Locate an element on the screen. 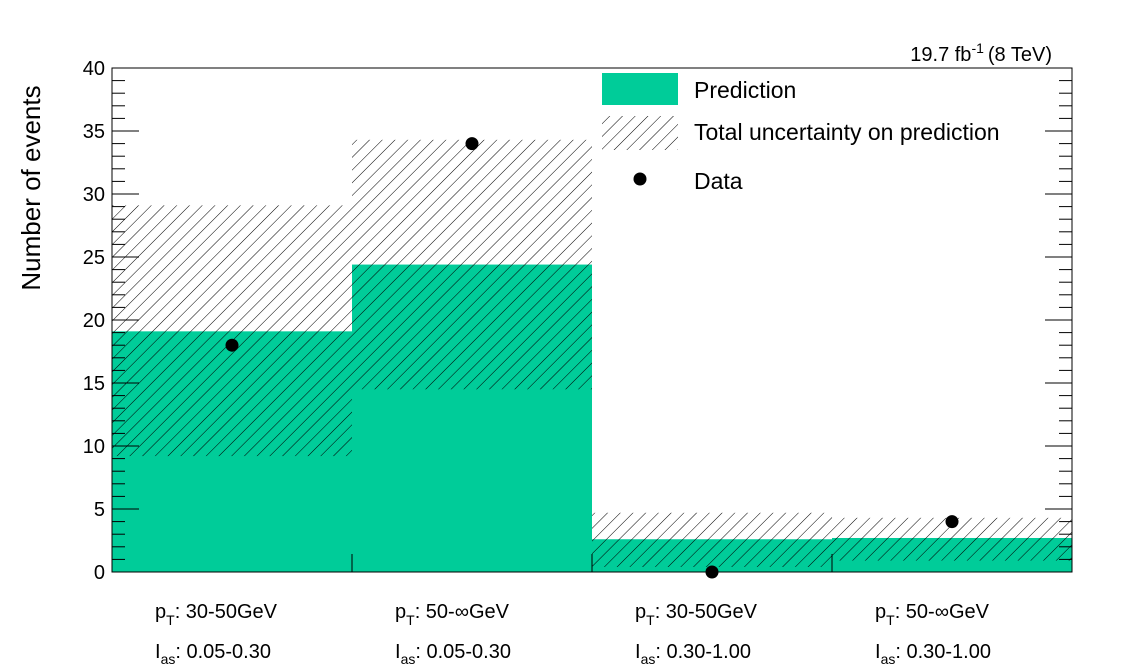  y-tick-label: 15 is located at coordinates (94, 384).